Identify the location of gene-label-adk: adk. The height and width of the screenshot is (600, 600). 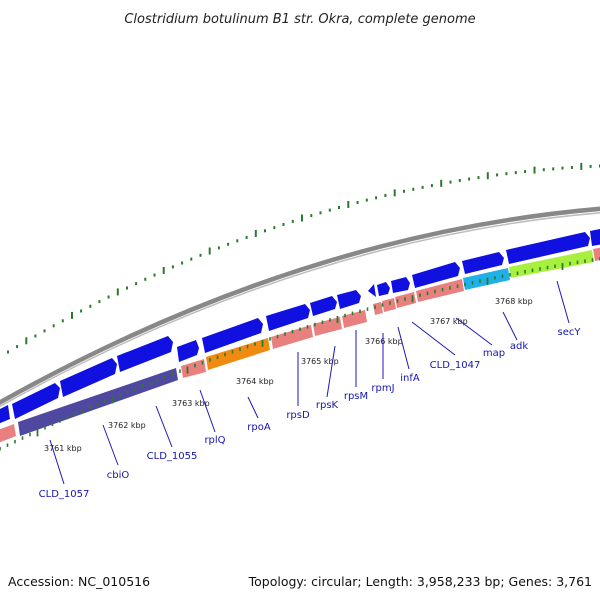
(519, 346).